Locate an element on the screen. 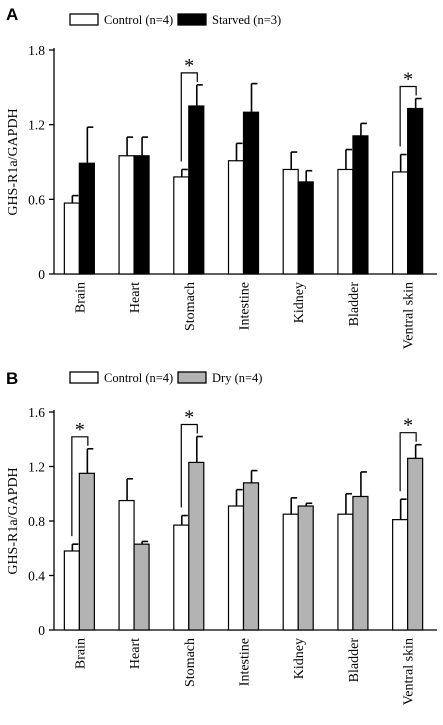  bar-starved-stomach is located at coordinates (196, 190).